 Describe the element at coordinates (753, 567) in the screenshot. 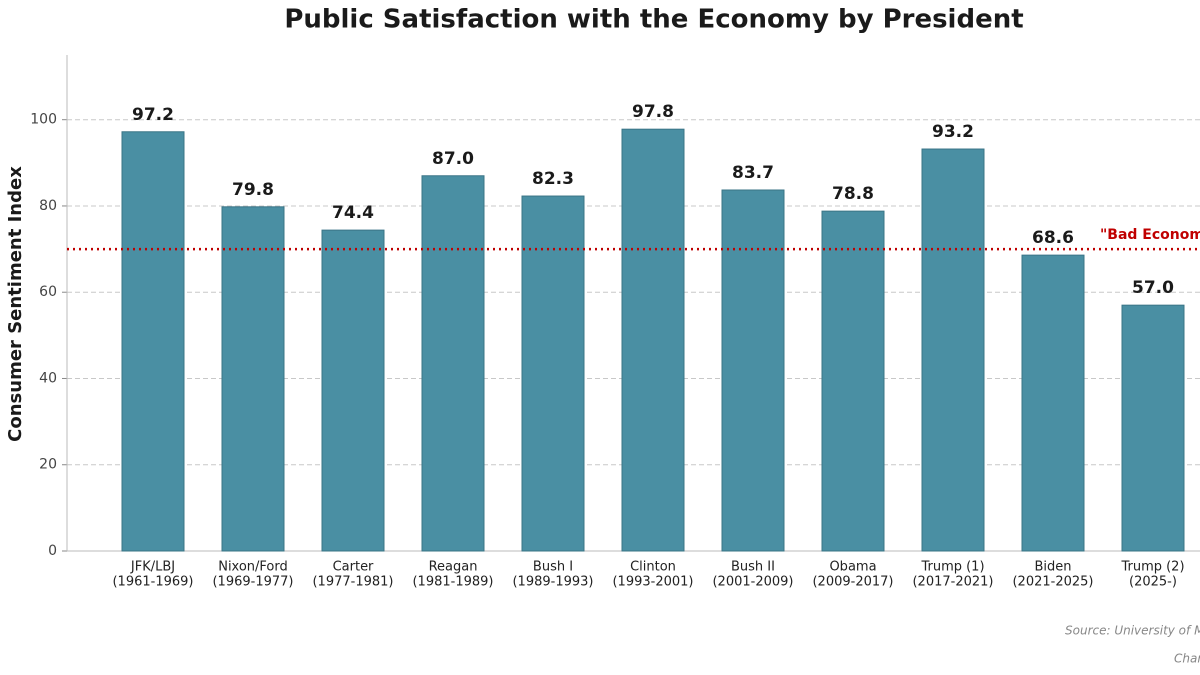

I see `x-tick-label: Bush II` at that location.